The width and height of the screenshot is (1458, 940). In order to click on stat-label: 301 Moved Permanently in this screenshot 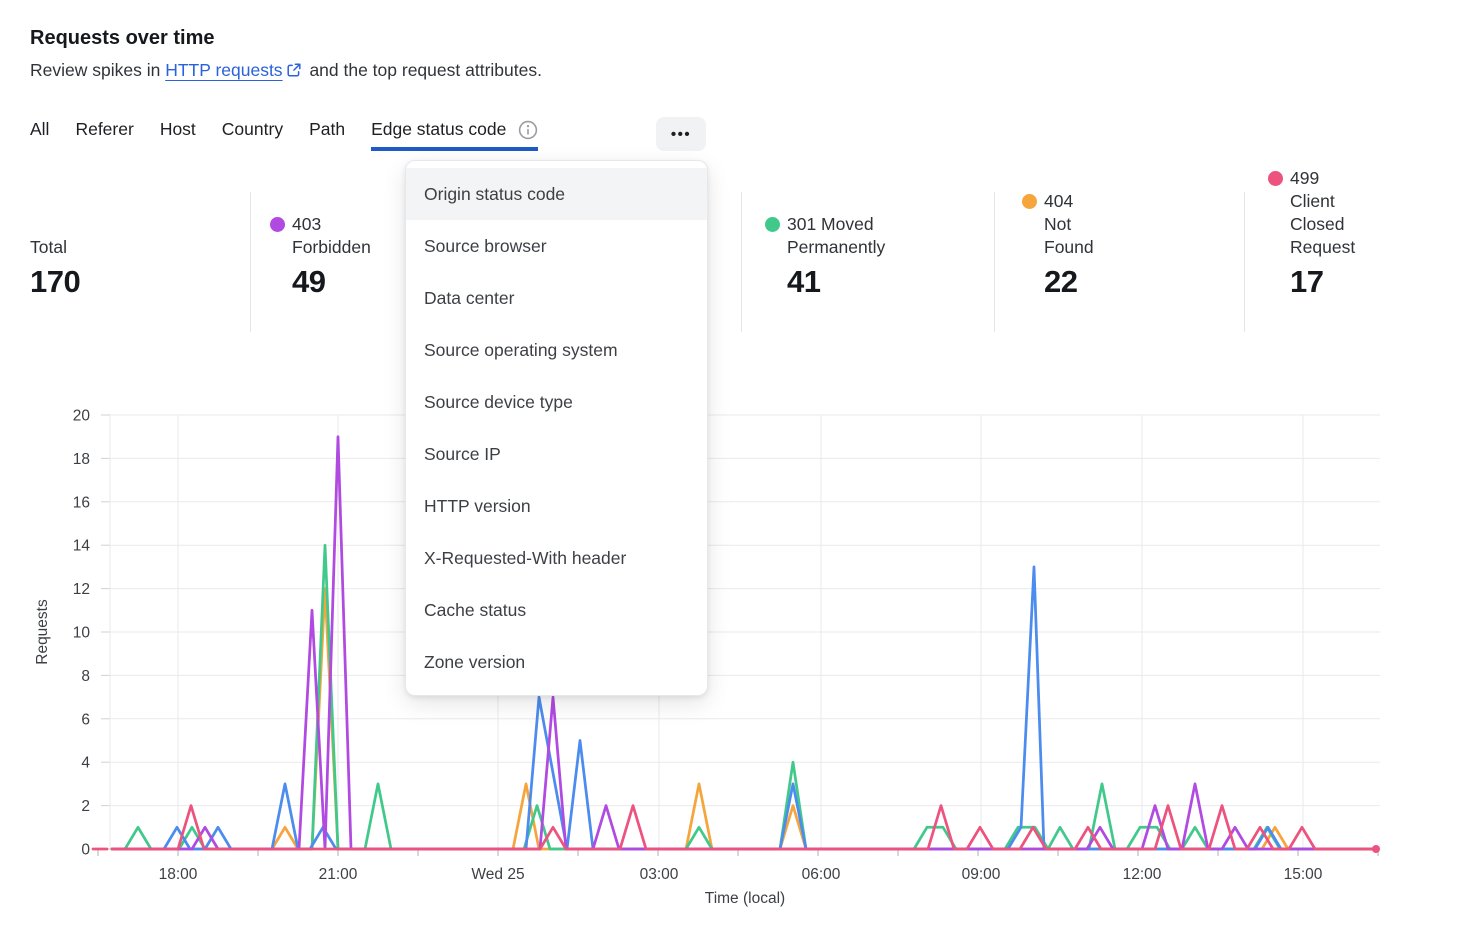, I will do `click(836, 235)`.